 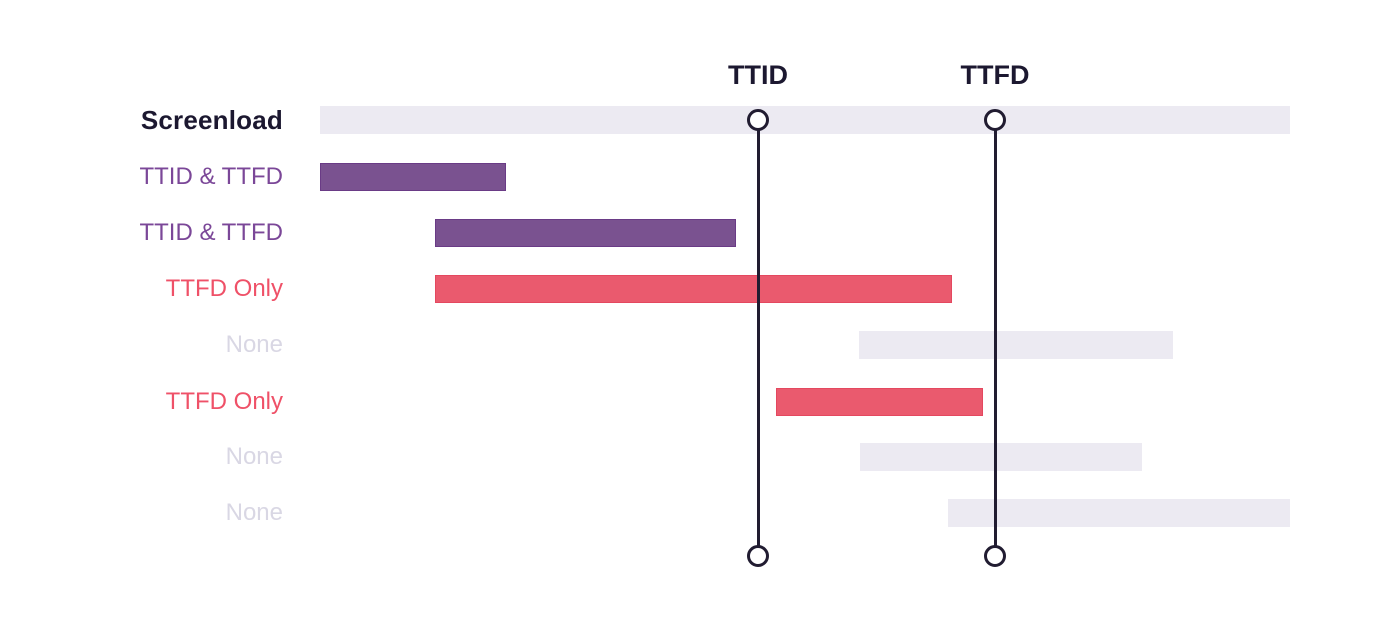 What do you see at coordinates (211, 120) in the screenshot?
I see `row-label-screenload: Screenload` at bounding box center [211, 120].